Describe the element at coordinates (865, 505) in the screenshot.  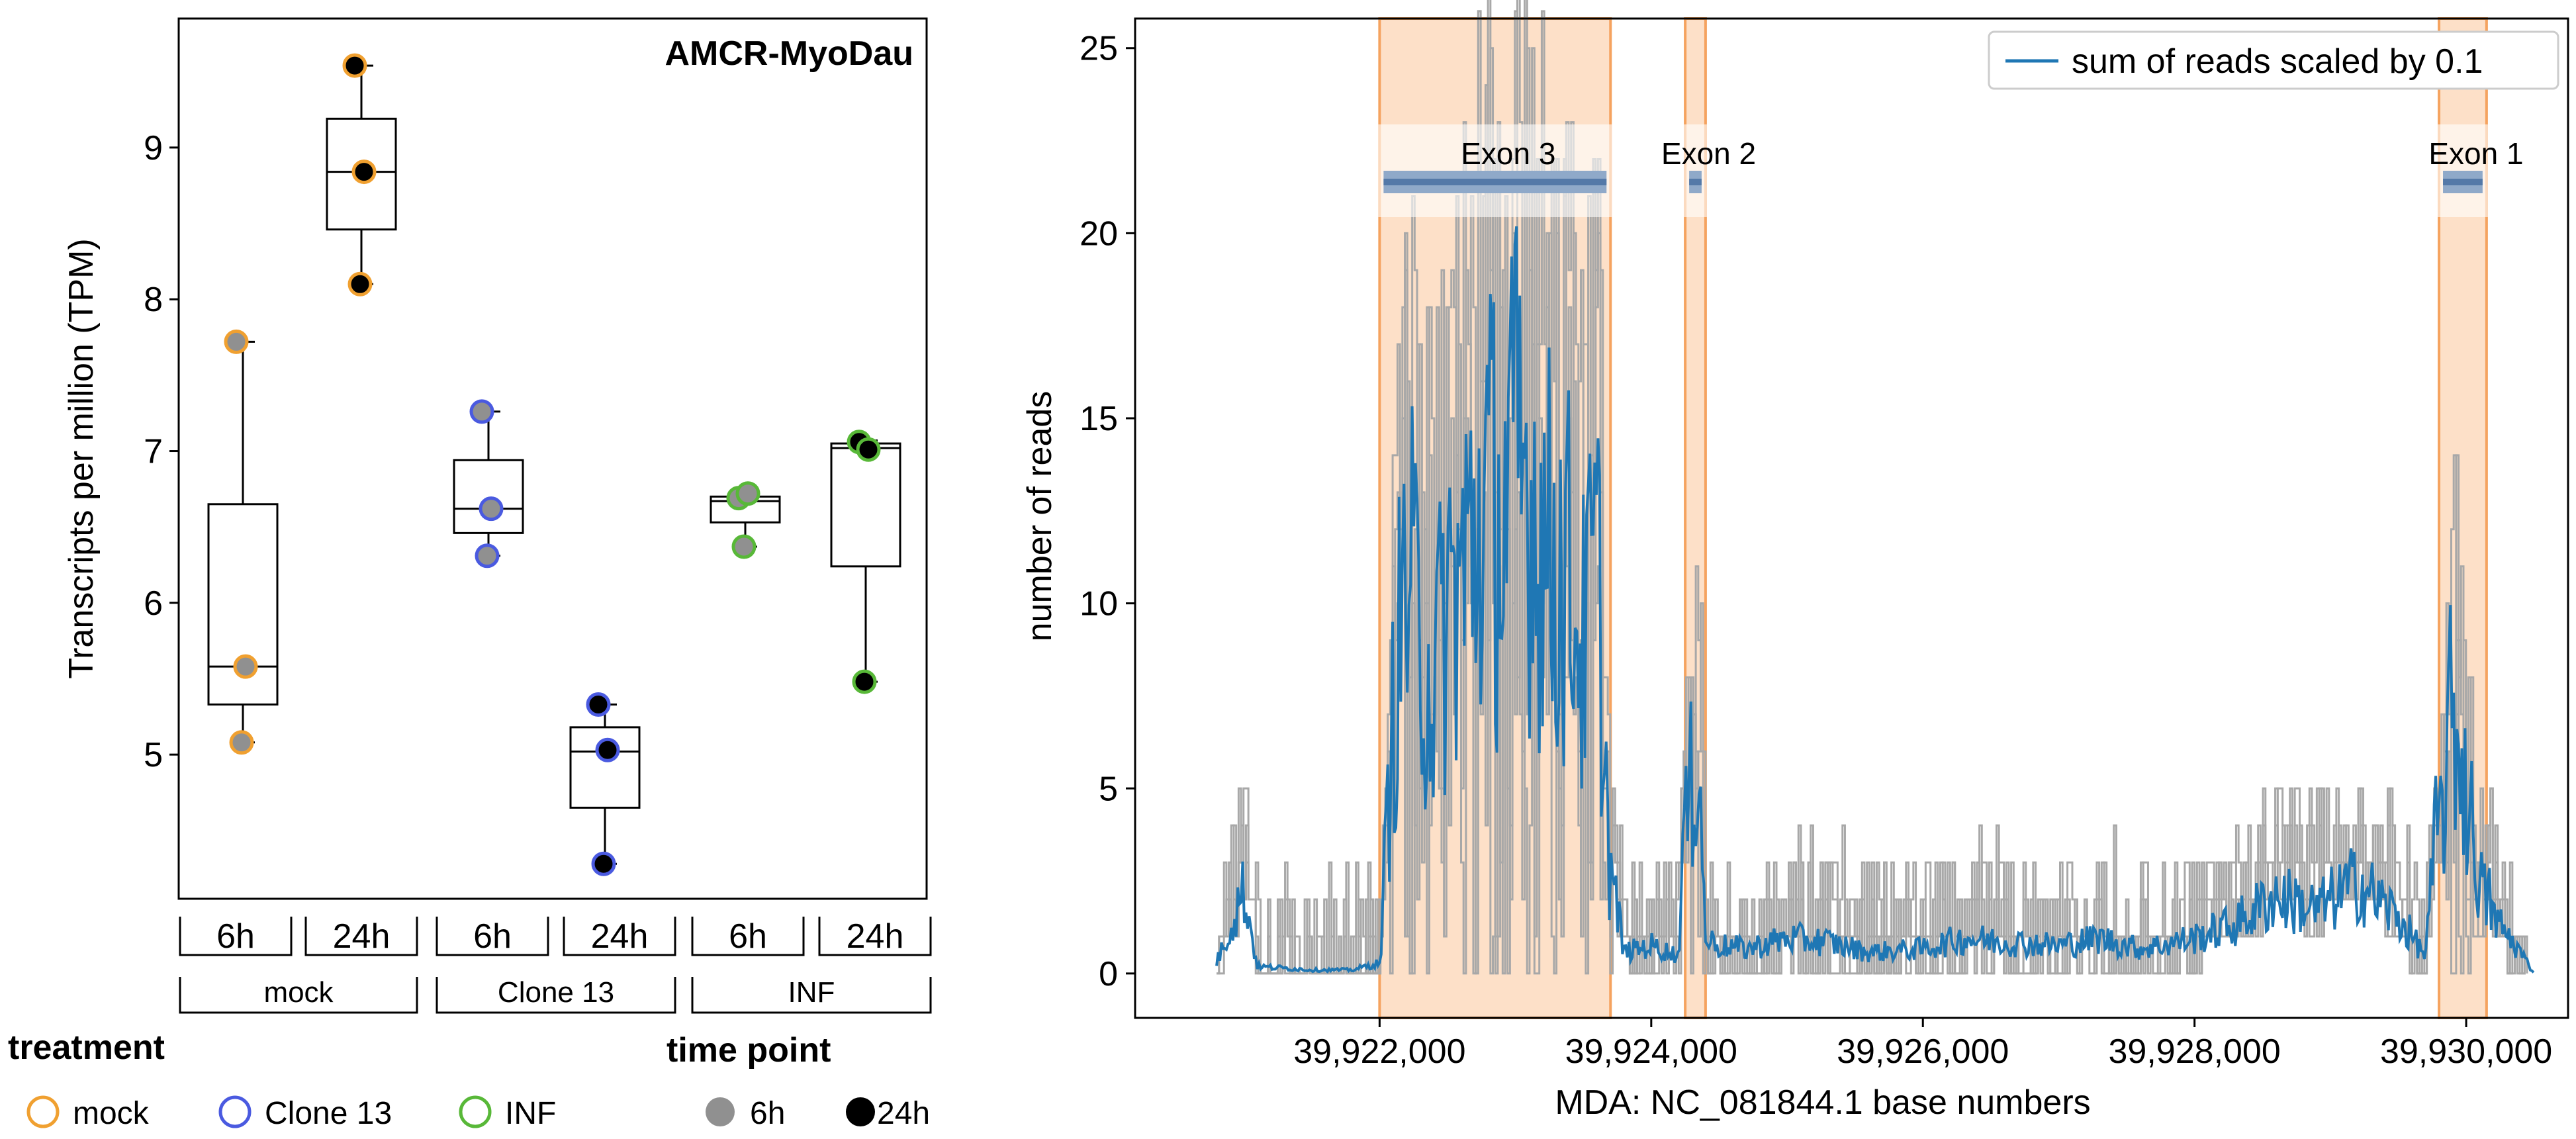
I see `box-inf-24h` at that location.